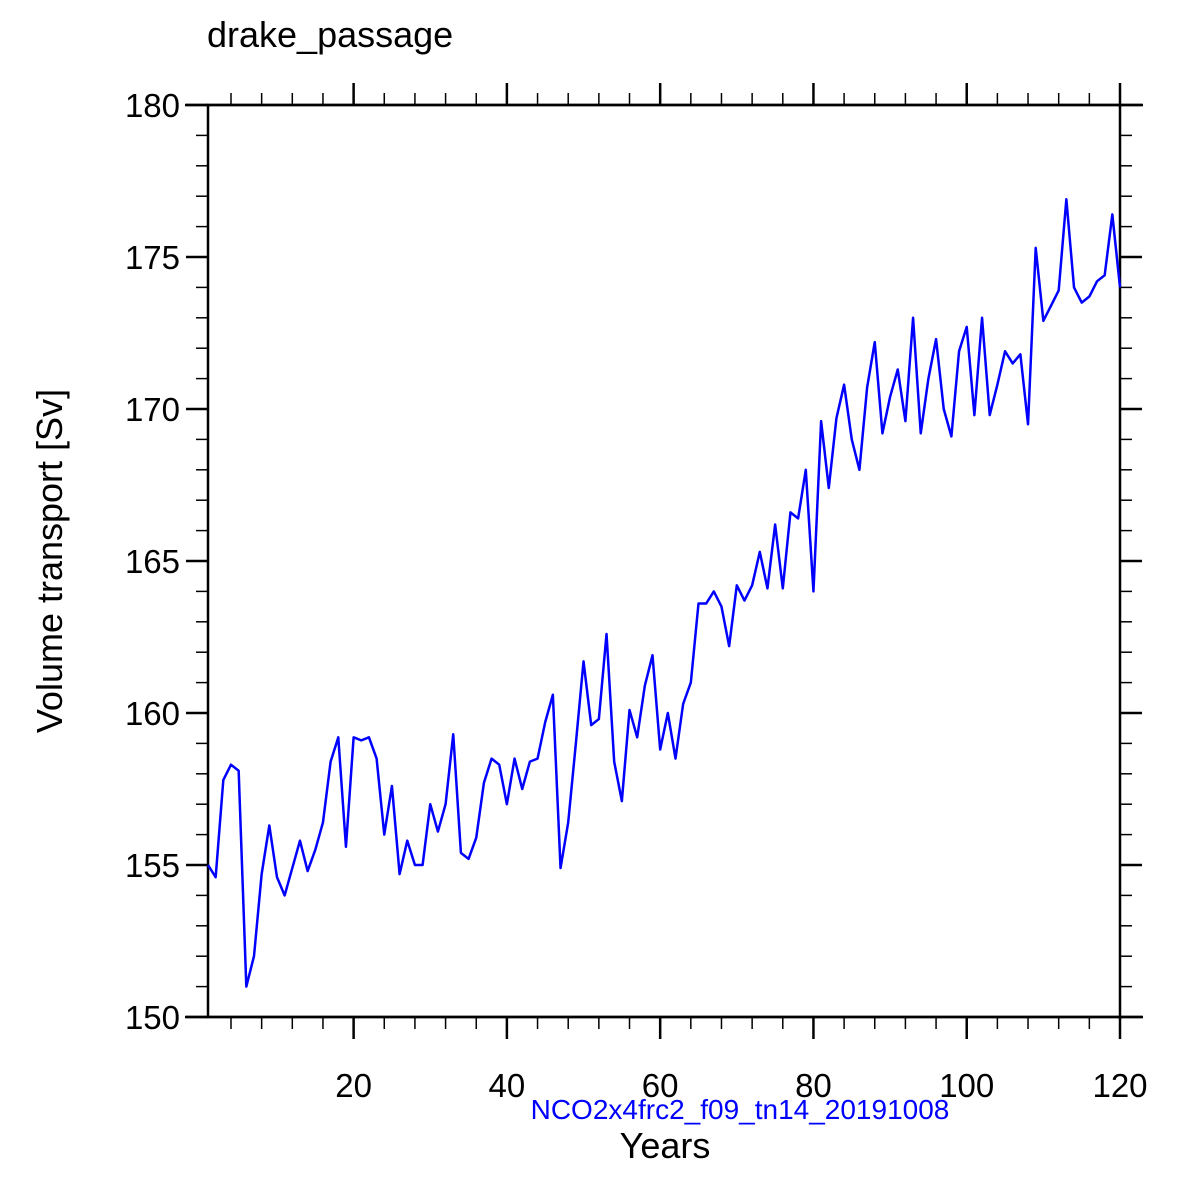  Describe the element at coordinates (152, 561) in the screenshot. I see `svg-text: 165` at that location.